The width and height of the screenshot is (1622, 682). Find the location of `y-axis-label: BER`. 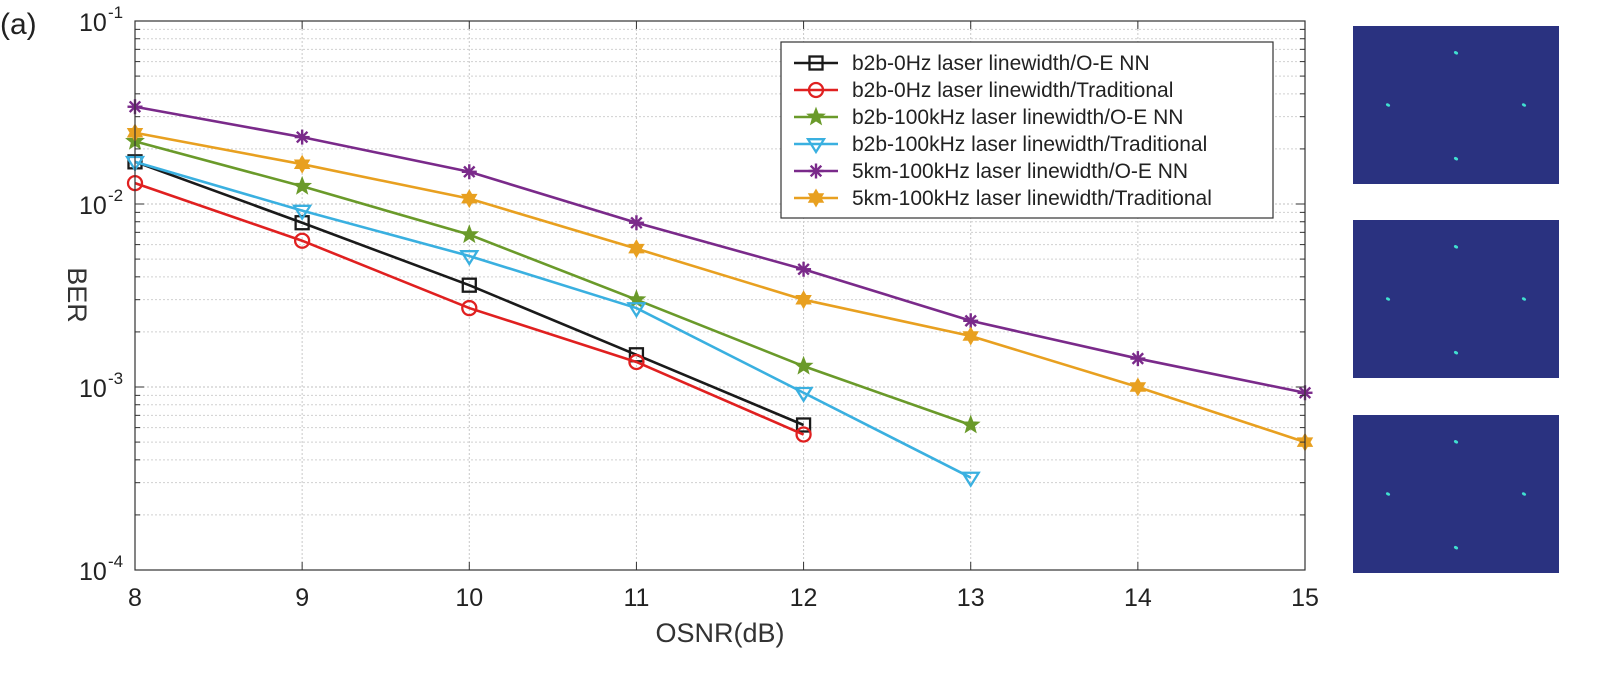

y-axis-label: BER is located at coordinates (77, 295).